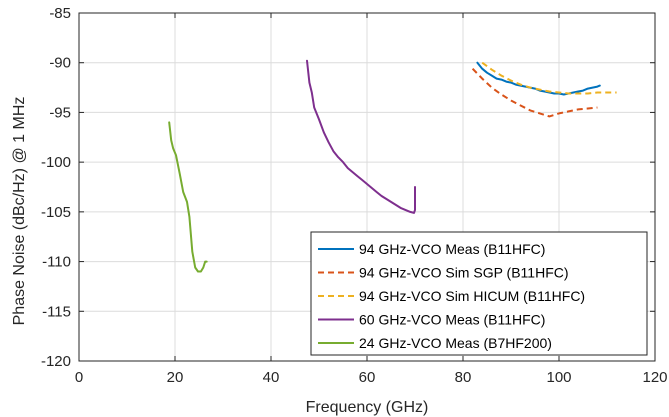 This screenshot has width=669, height=417. I want to click on y-tick-label: -85, so click(60, 13).